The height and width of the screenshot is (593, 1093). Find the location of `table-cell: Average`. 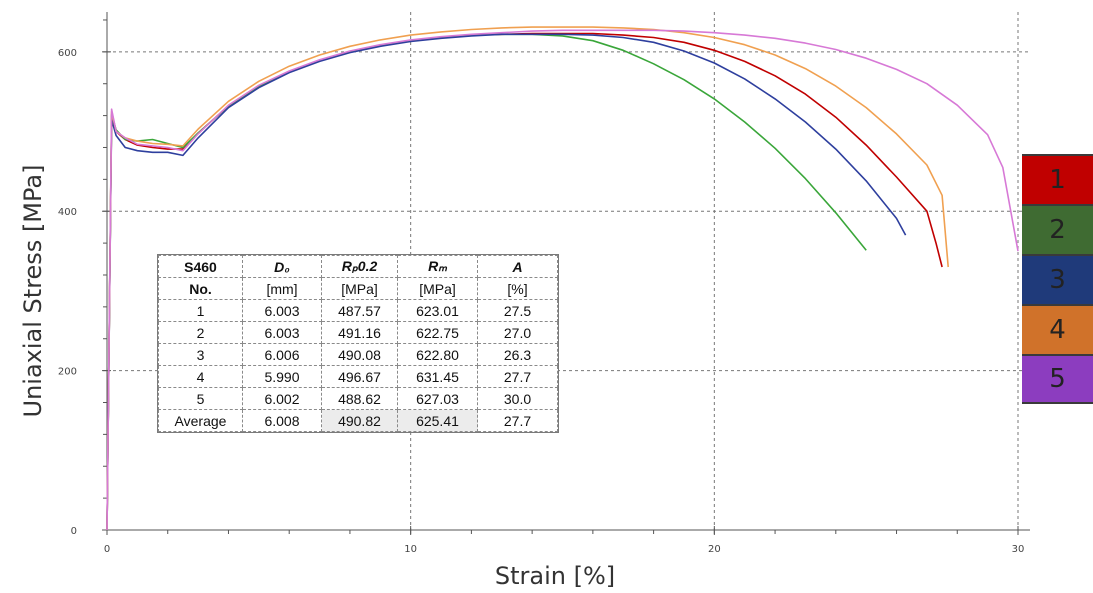

table-cell: Average is located at coordinates (200, 420).